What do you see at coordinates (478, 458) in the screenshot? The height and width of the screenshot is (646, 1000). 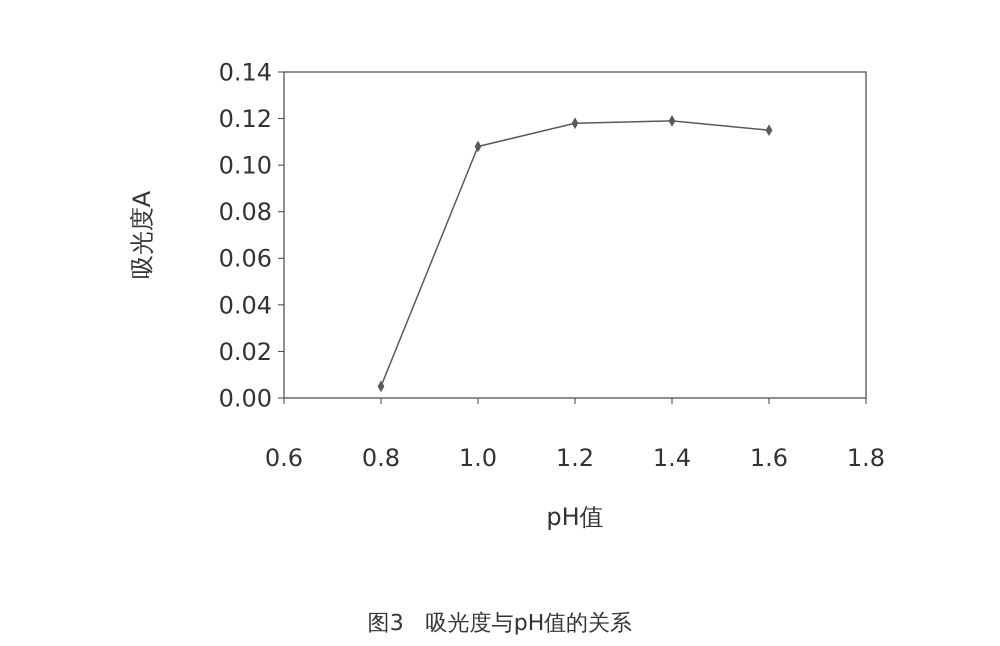 I see `x-tick-label: 1.0` at bounding box center [478, 458].